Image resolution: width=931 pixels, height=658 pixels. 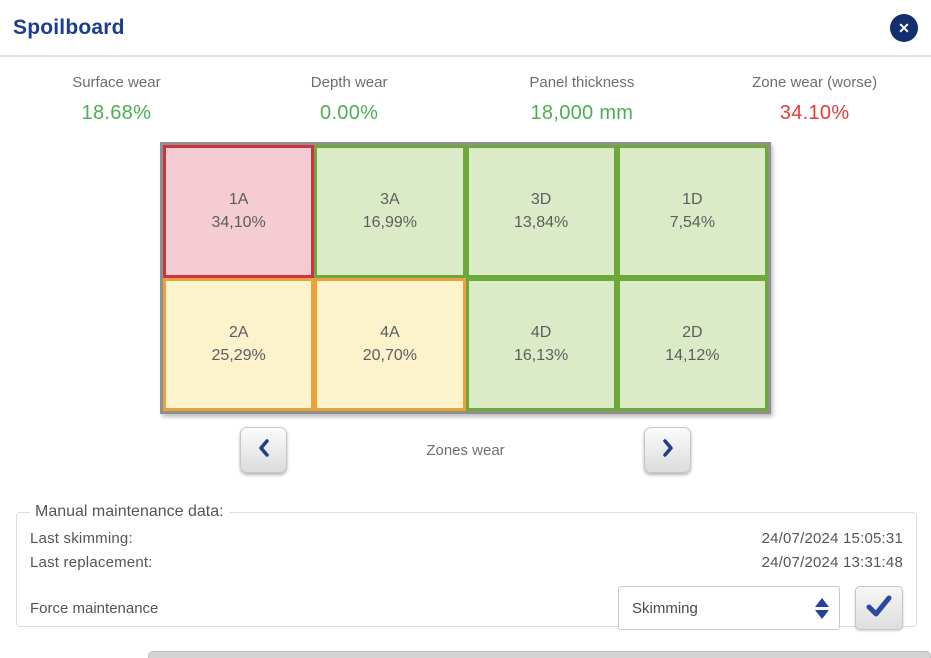 I want to click on zone-cell-2D: 2D 14,12%, so click(x=692, y=344).